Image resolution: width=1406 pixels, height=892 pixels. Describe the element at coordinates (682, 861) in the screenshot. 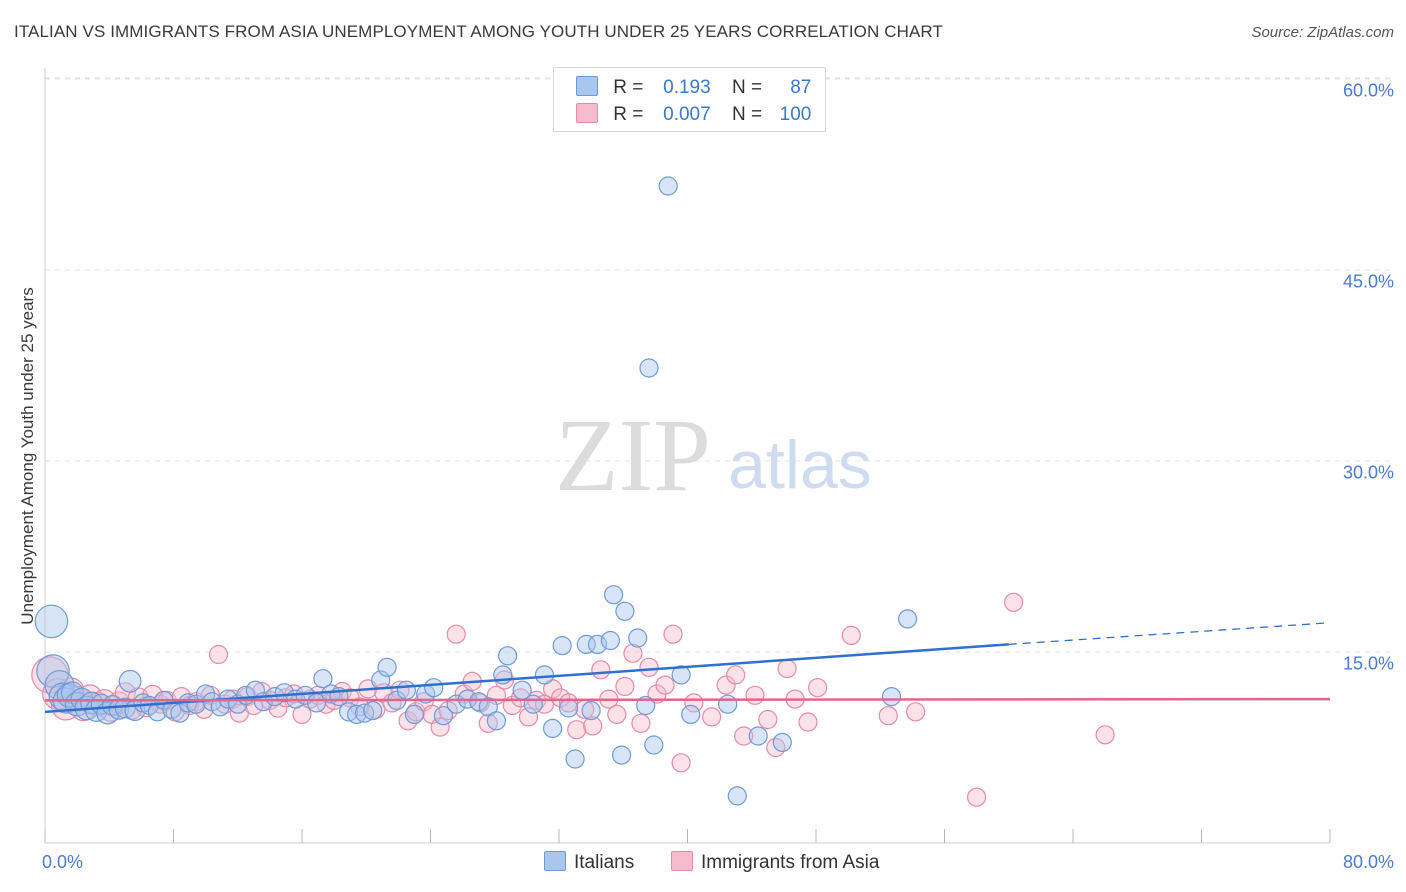

I see `asia-swatch` at that location.